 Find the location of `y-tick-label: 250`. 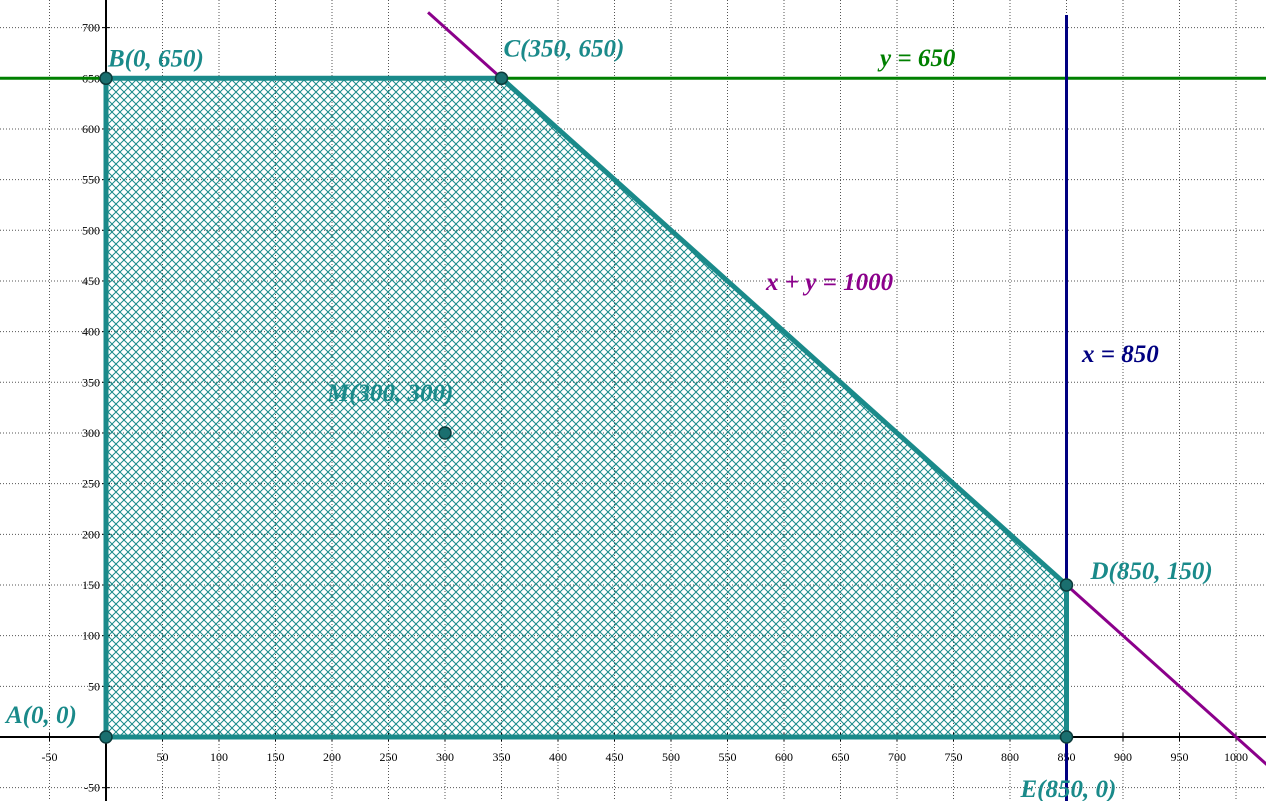

y-tick-label: 250 is located at coordinates (91, 484).